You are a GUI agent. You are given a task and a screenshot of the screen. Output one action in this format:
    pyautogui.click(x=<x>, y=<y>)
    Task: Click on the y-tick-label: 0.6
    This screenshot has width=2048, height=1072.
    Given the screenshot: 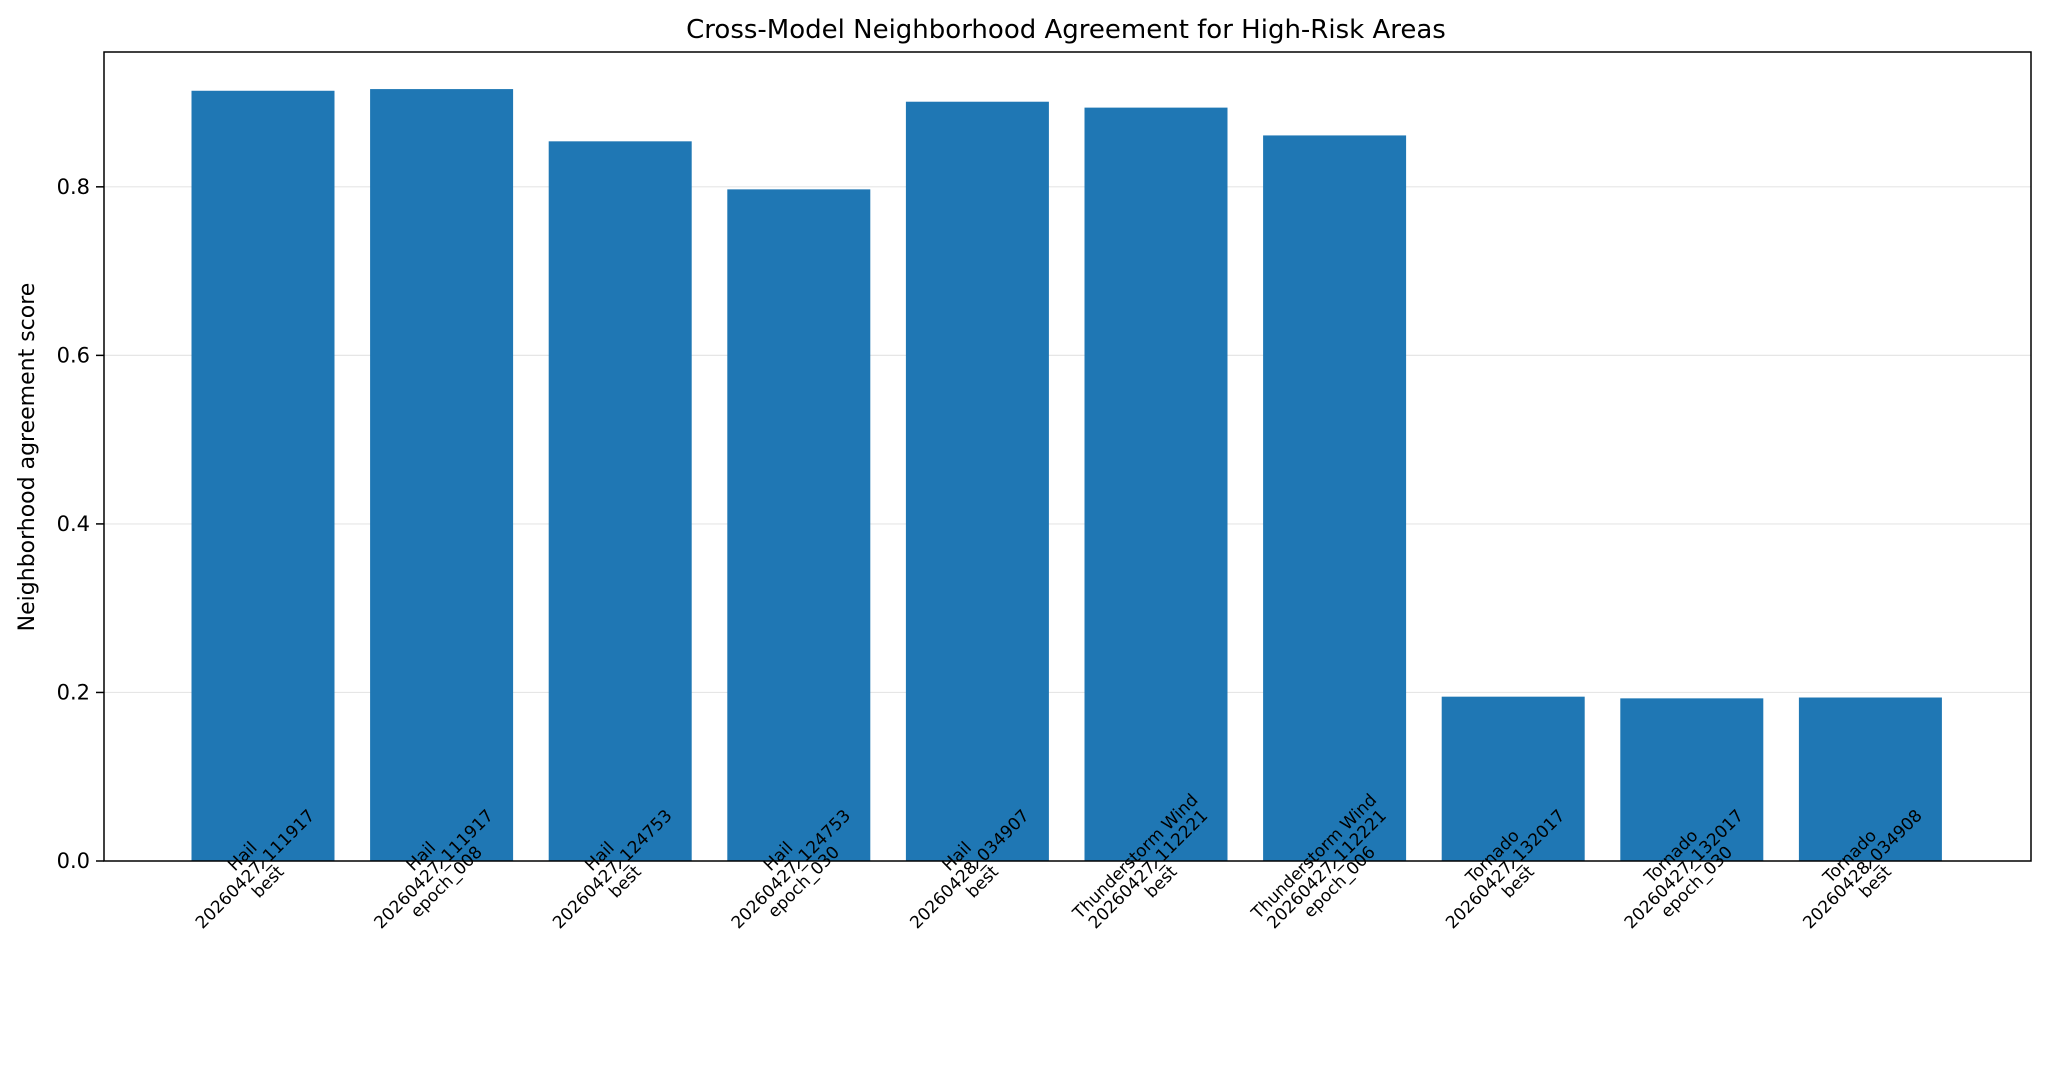 What is the action you would take?
    pyautogui.click(x=73, y=355)
    